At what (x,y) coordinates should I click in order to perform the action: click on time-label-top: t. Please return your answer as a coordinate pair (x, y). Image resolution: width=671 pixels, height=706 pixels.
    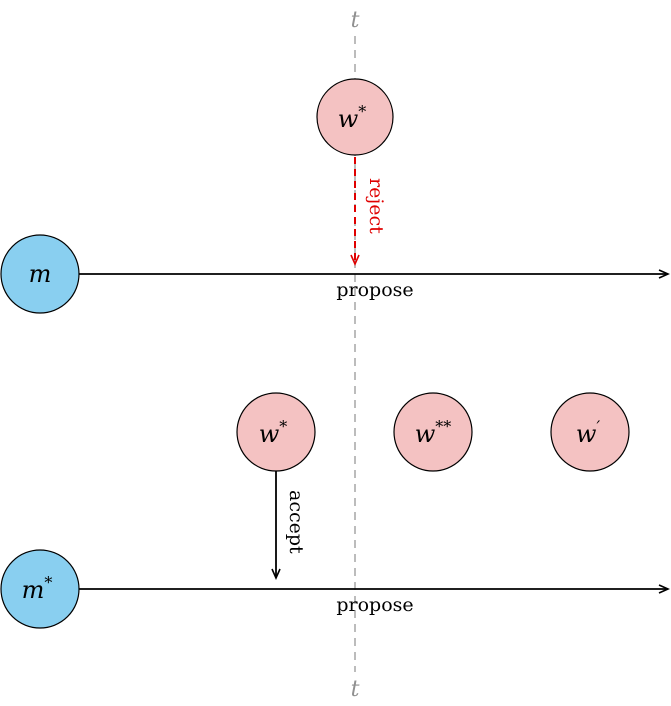
    Looking at the image, I should click on (355, 20).